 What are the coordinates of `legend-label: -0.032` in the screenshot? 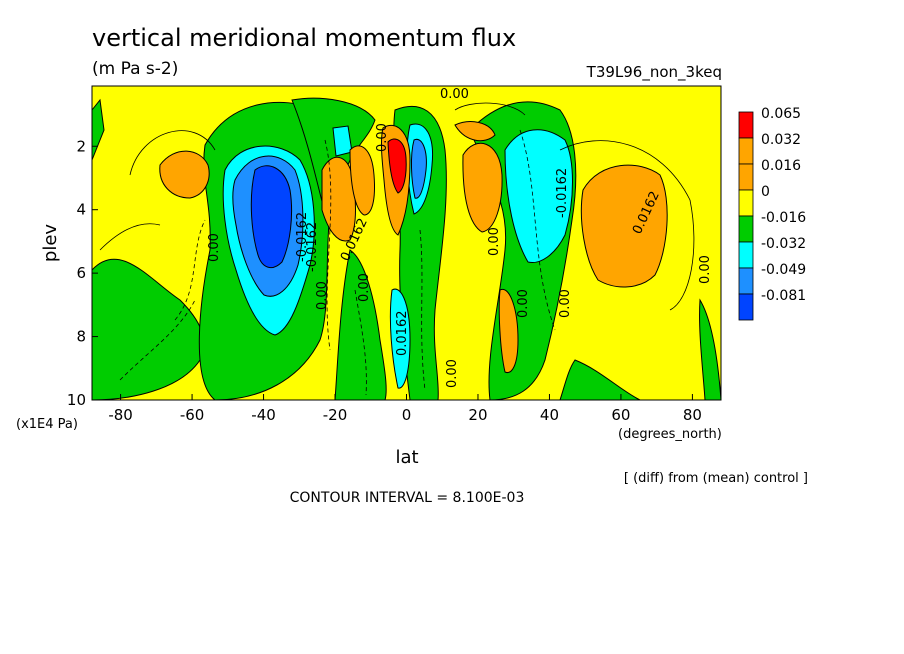 It's located at (783, 244).